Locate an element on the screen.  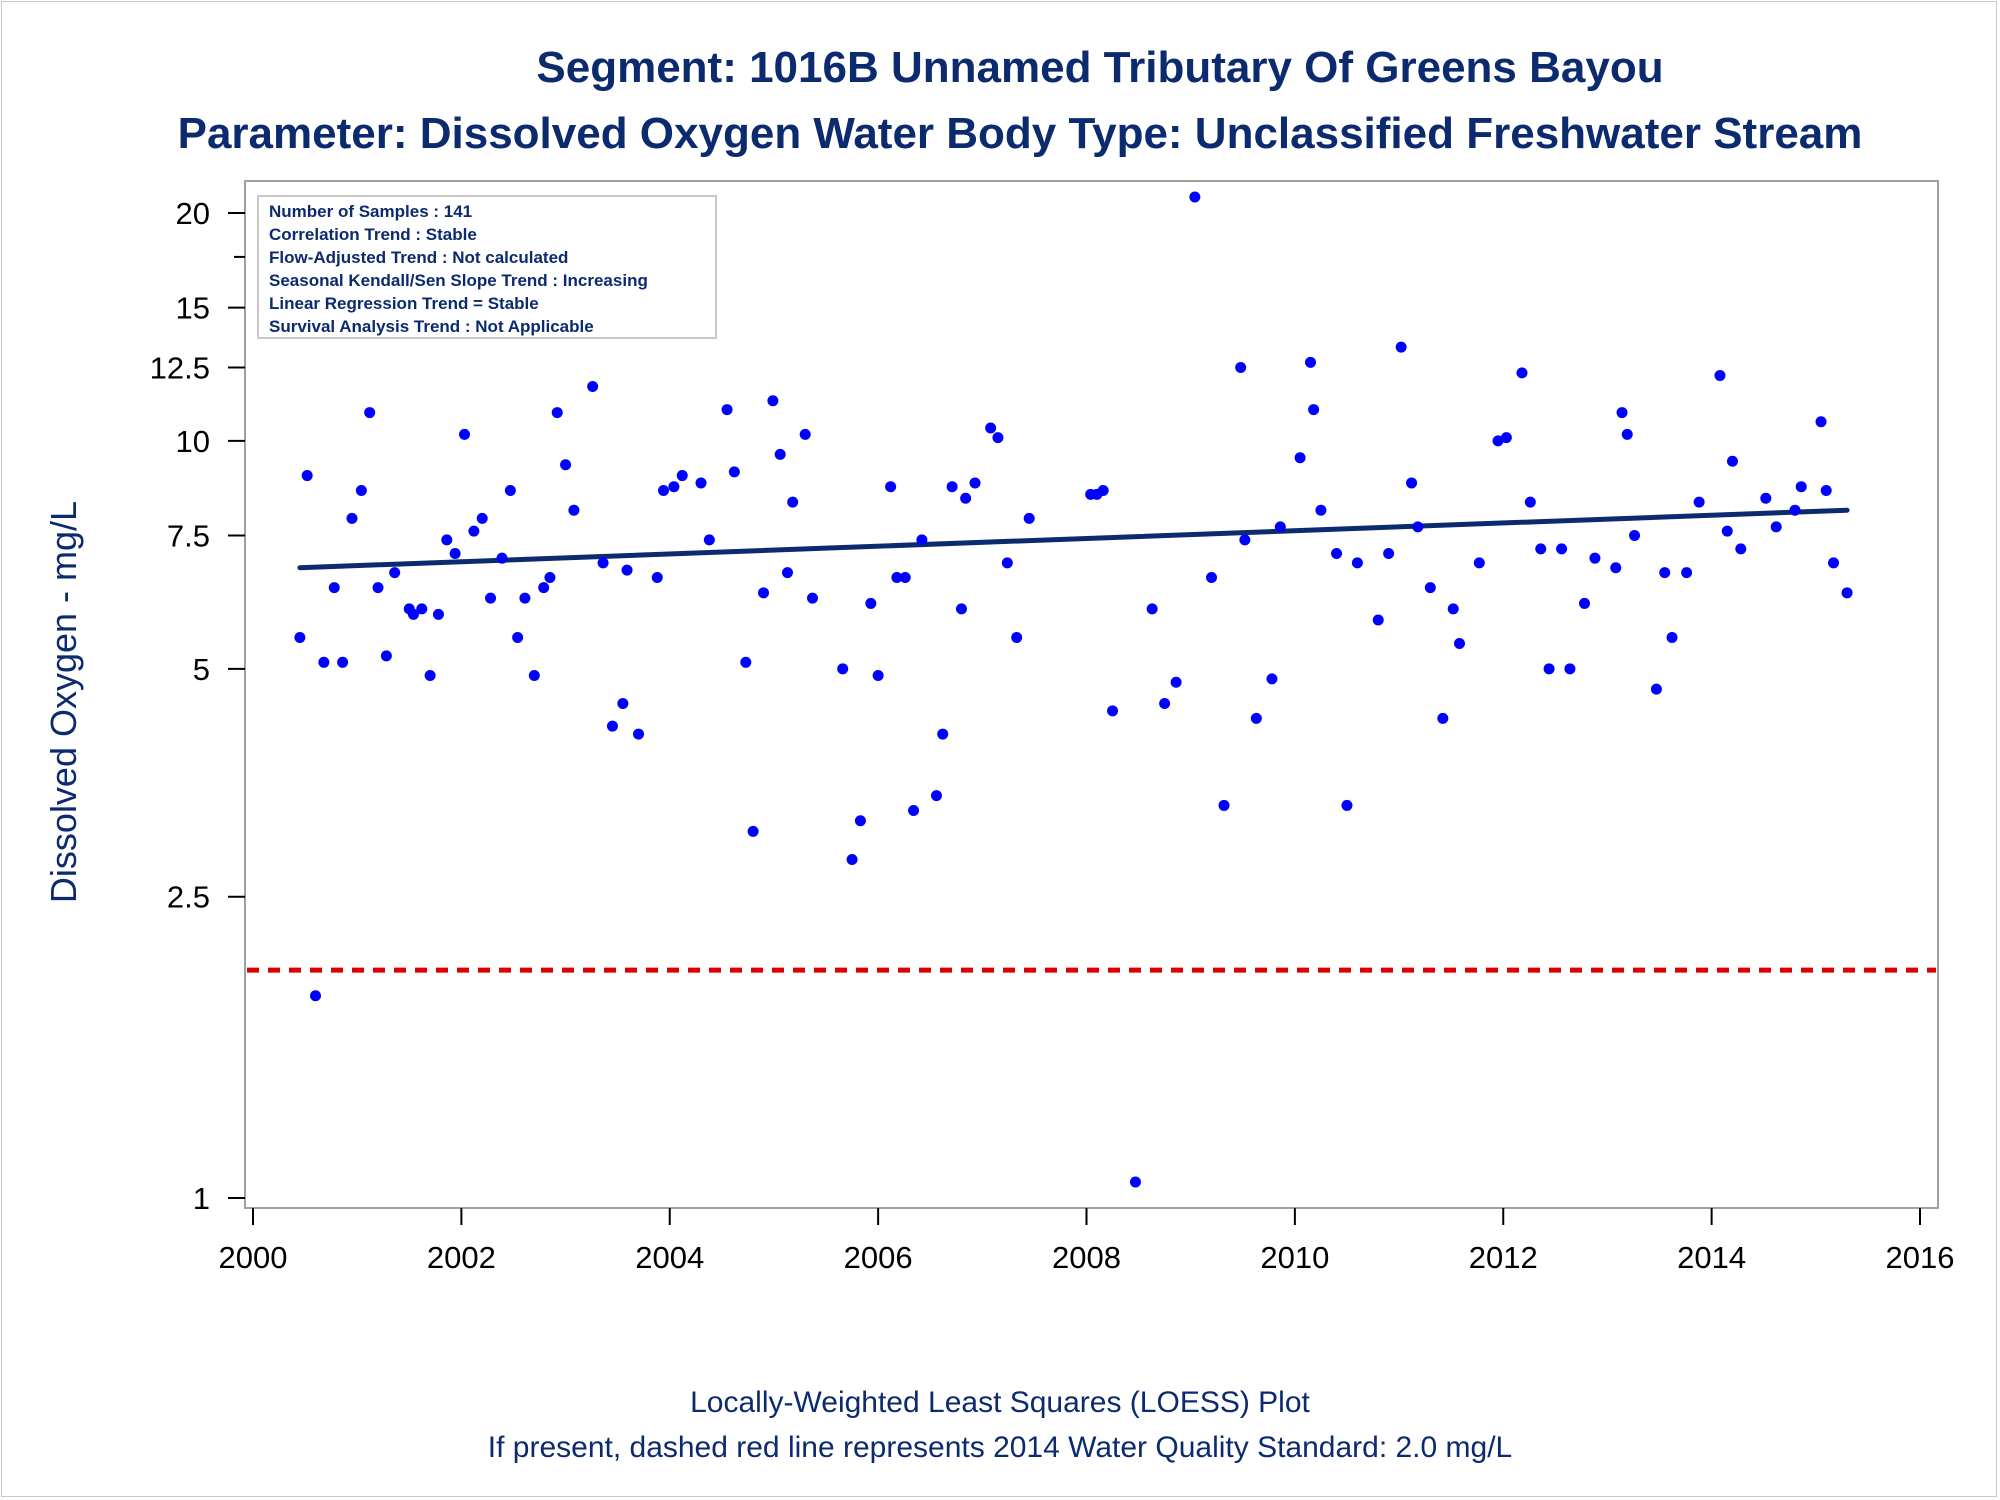
x-tick-label: 2004 is located at coordinates (669, 1257).